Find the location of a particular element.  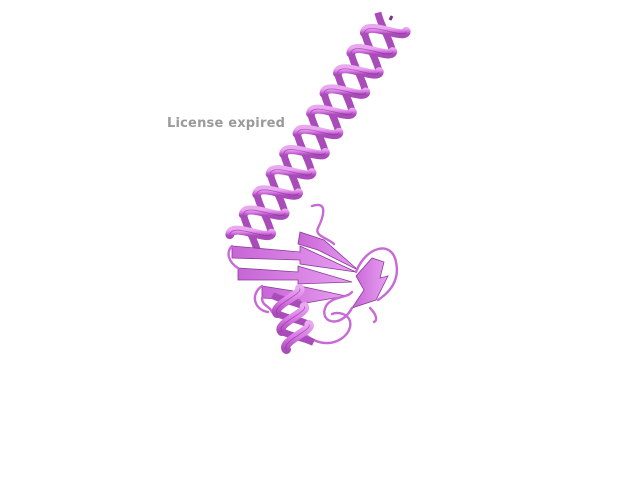

beta-sheet is located at coordinates (310, 270).